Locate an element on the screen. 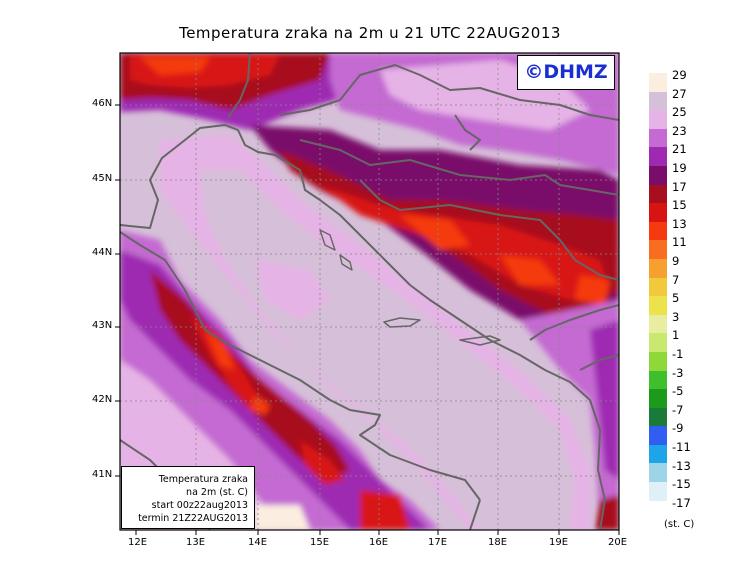 Image resolution: width=740 pixels, height=582 pixels. y-tick-label: 45N is located at coordinates (102, 178).